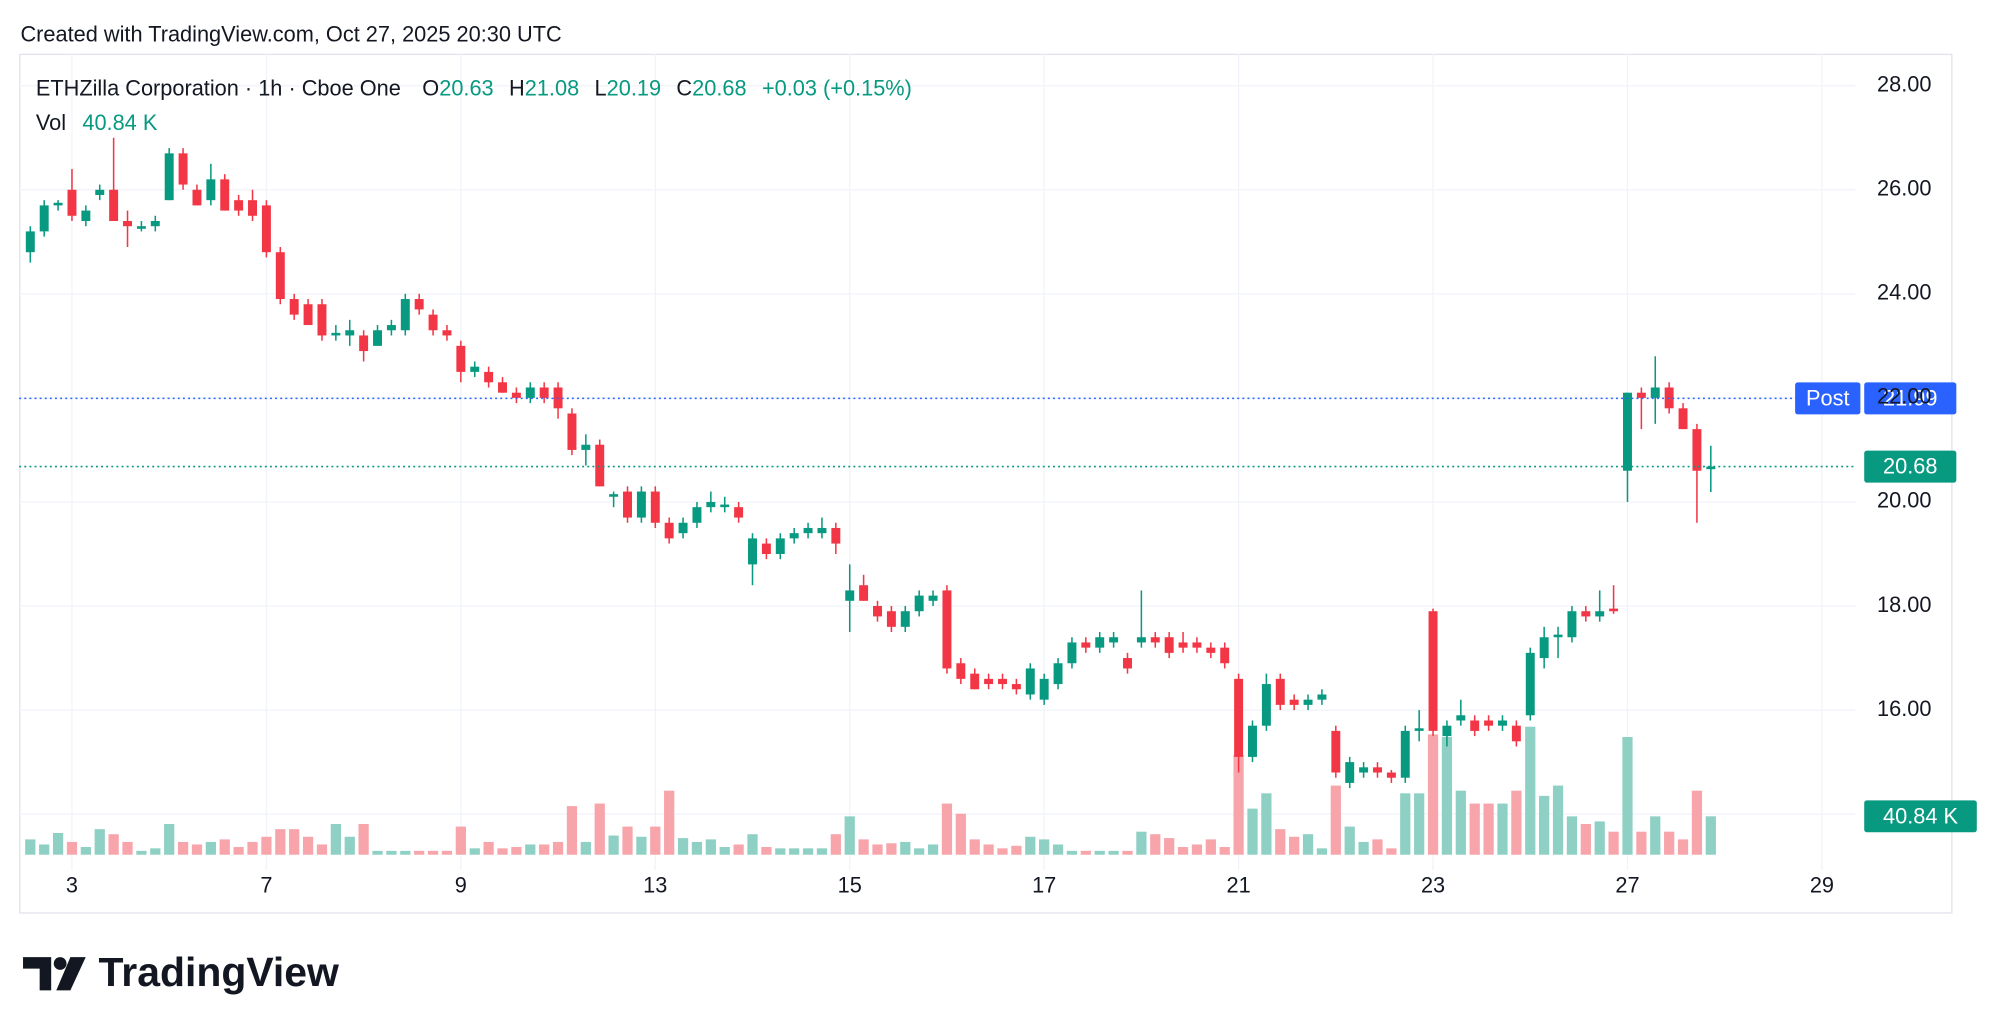 Image resolution: width=1996 pixels, height=1028 pixels. I want to click on volume-tag-label: 40.84 K, so click(1920, 815).